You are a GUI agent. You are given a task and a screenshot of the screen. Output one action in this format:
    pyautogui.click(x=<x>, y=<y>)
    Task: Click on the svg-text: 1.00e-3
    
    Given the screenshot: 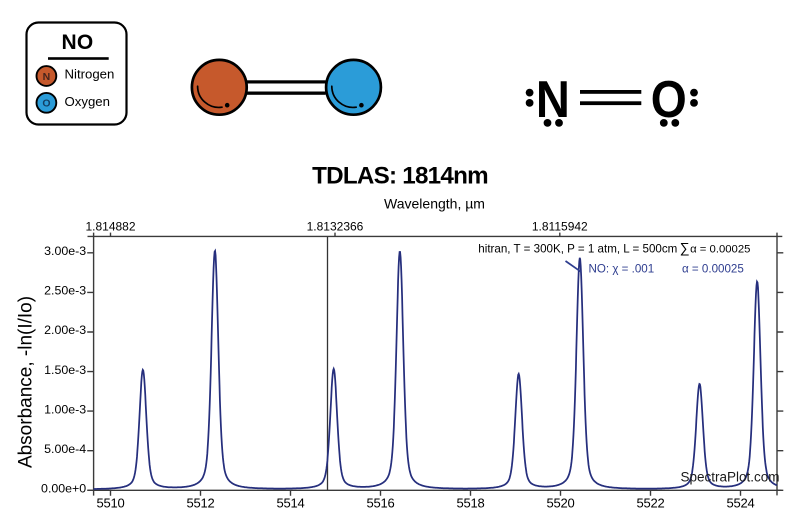 What is the action you would take?
    pyautogui.click(x=65, y=409)
    